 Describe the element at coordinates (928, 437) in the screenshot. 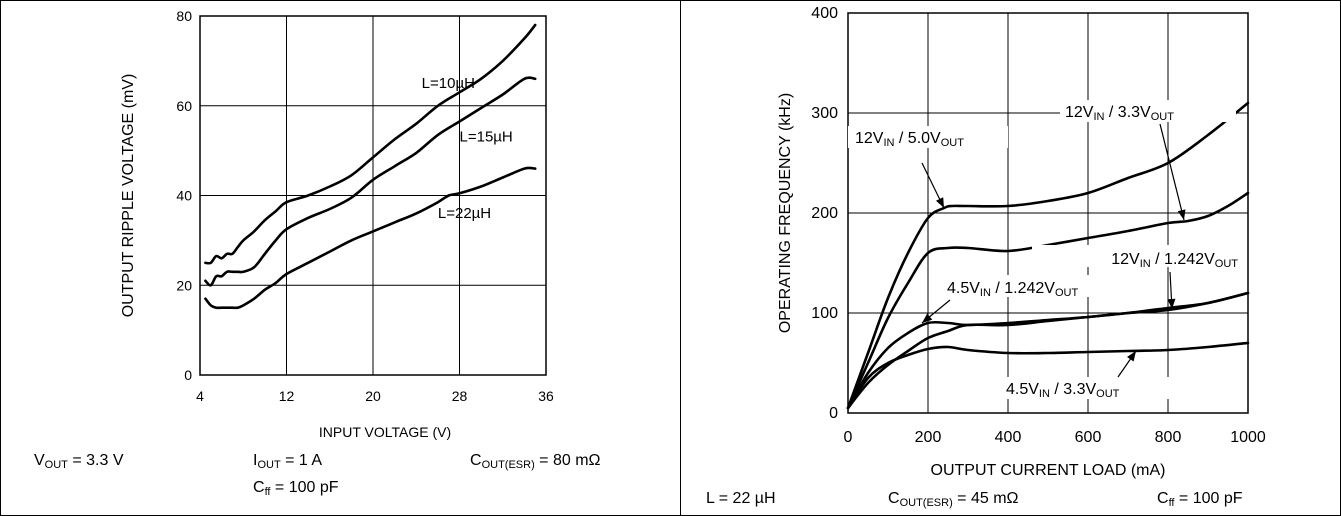

I see `frequency-chart-x-tick-label: 200` at that location.